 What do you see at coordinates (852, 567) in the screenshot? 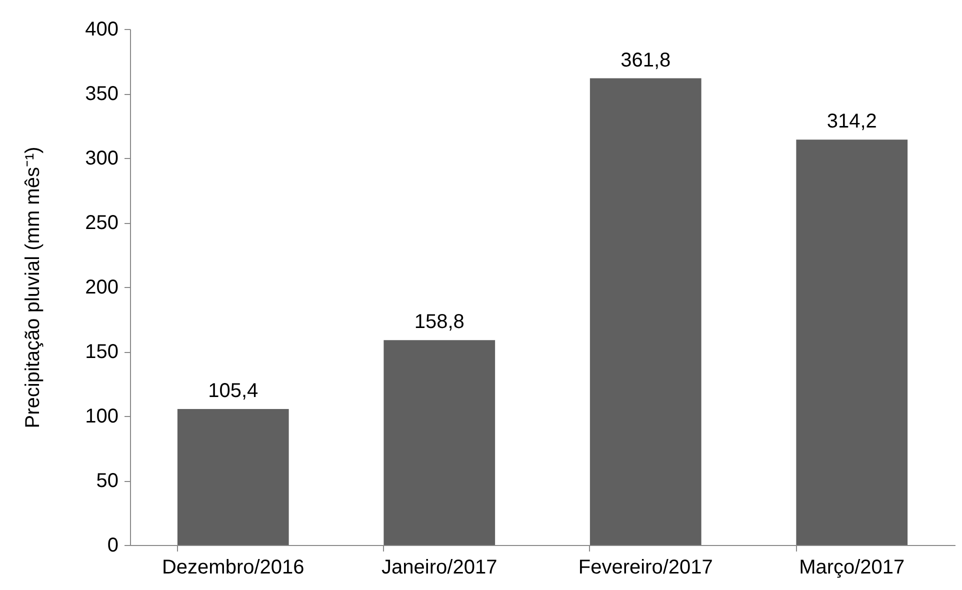
I see `x-tick-label: Março/2017` at bounding box center [852, 567].